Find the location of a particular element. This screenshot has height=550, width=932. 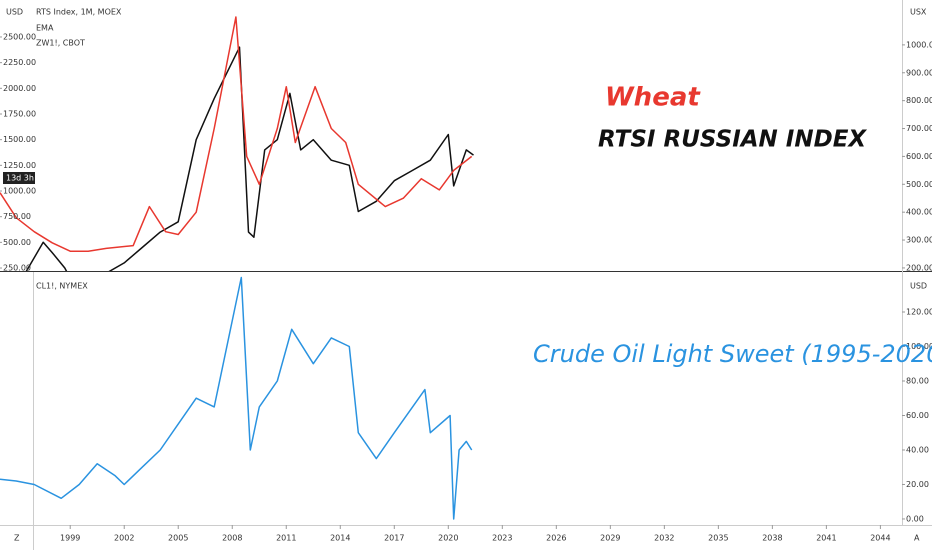

annotation: Wheat is located at coordinates (653, 98).